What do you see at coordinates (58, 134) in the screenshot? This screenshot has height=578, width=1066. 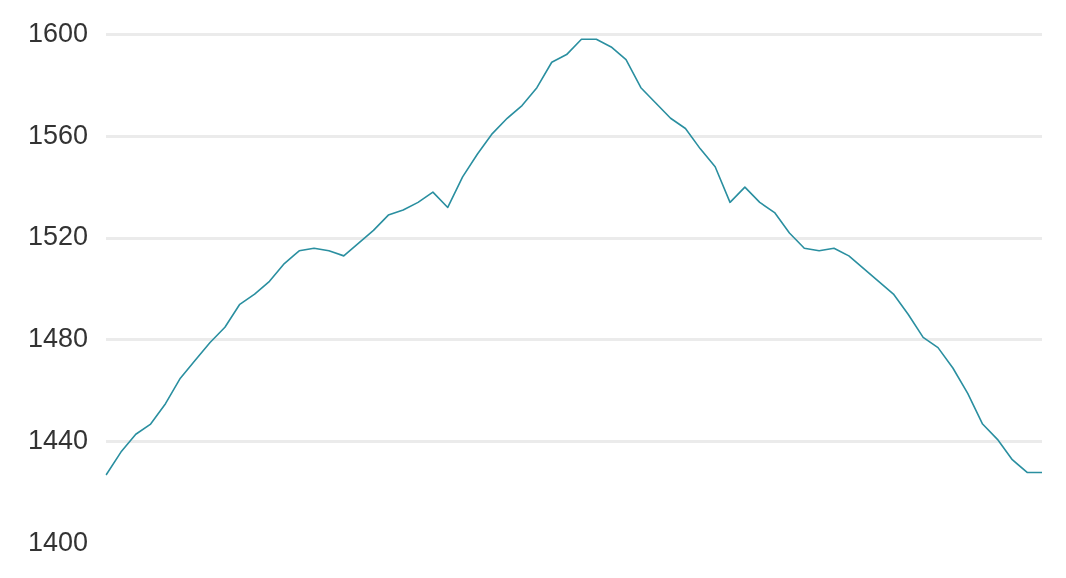 I see `y-tick-label: 1560` at bounding box center [58, 134].